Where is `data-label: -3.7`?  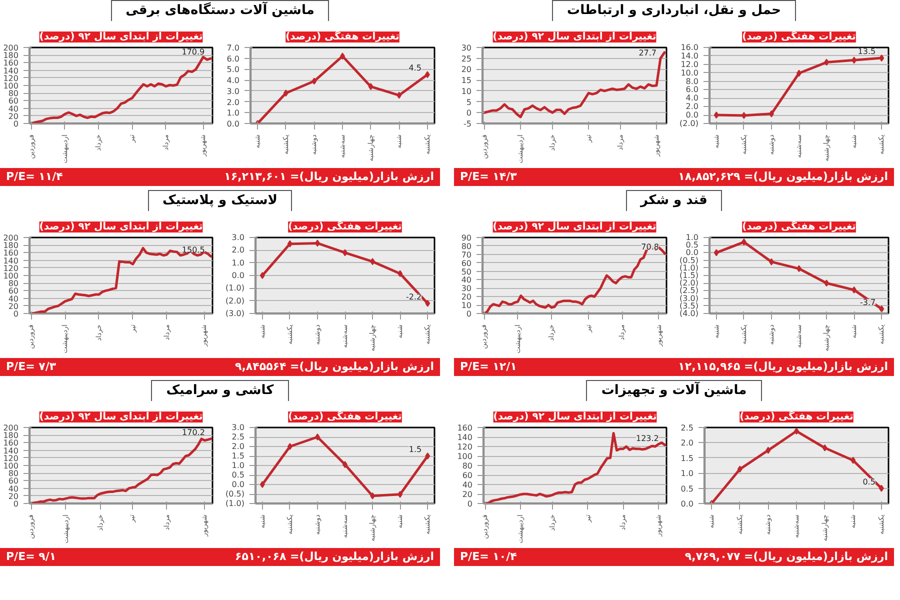 data-label: -3.7 is located at coordinates (868, 302).